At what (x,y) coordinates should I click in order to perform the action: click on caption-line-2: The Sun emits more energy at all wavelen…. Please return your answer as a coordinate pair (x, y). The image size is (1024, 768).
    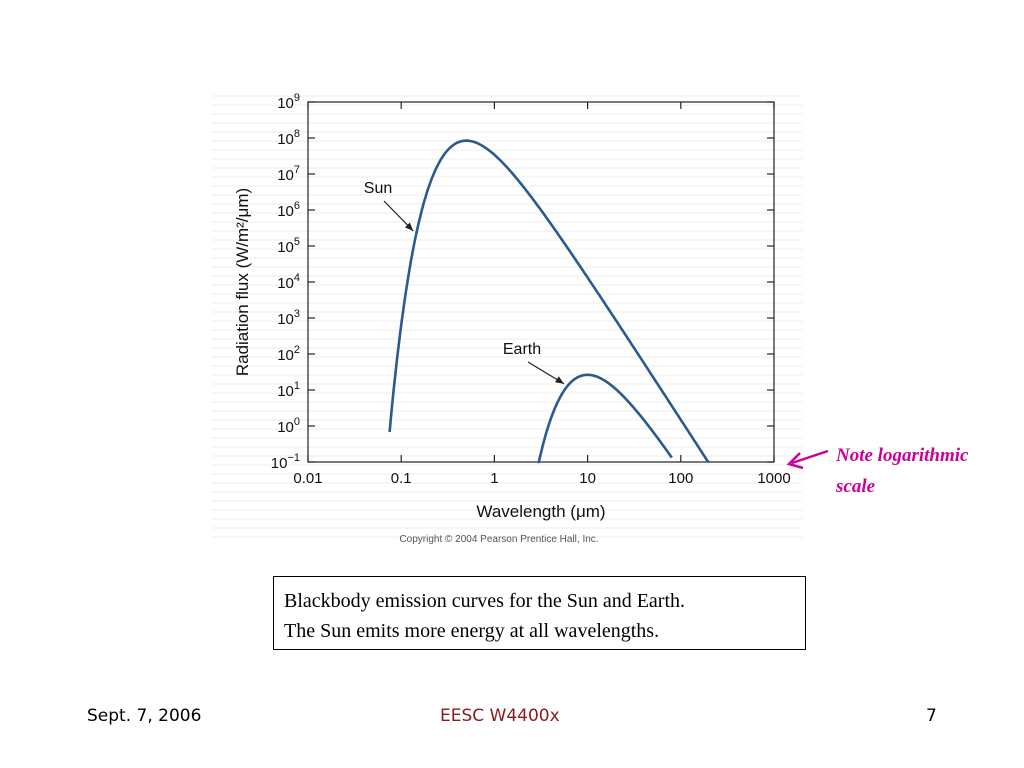
    Looking at the image, I should click on (472, 631).